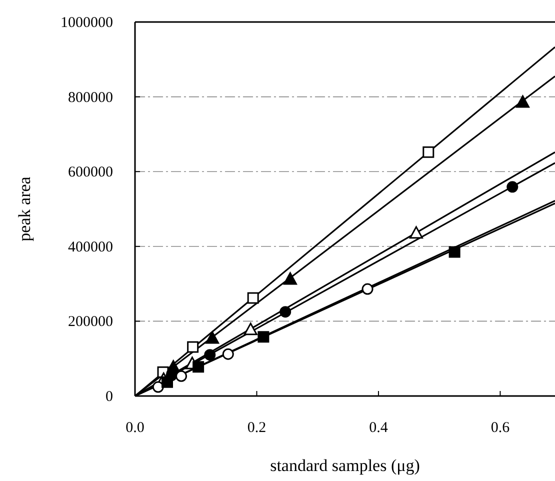 The height and width of the screenshot is (481, 555). I want to click on y-tick-label: 800000, so click(90, 98).